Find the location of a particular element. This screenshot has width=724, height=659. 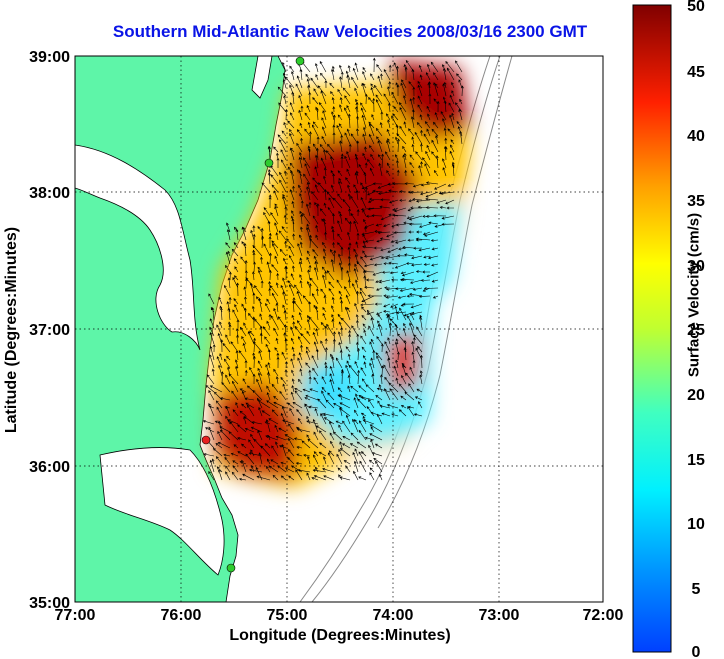

colorbar-tick-label: 15 is located at coordinates (696, 460).